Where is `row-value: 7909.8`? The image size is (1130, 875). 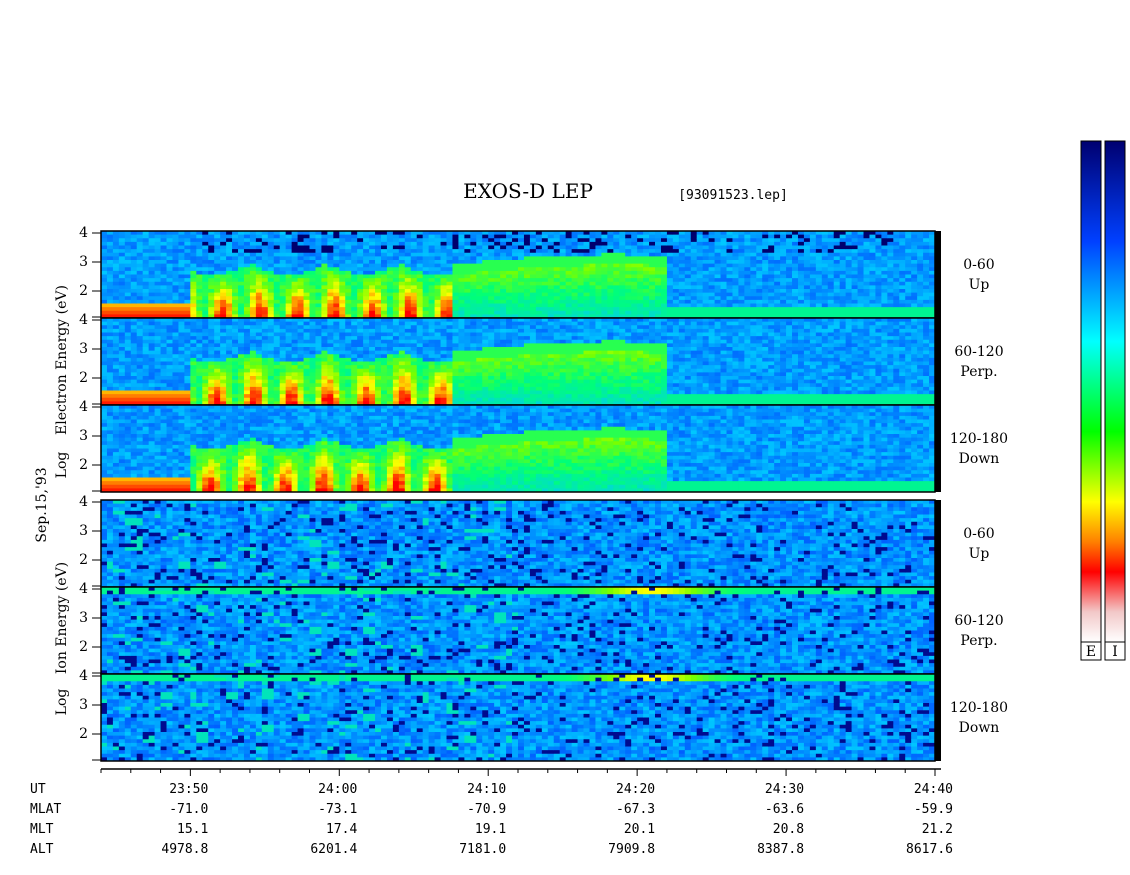 row-value: 7909.8 is located at coordinates (631, 849).